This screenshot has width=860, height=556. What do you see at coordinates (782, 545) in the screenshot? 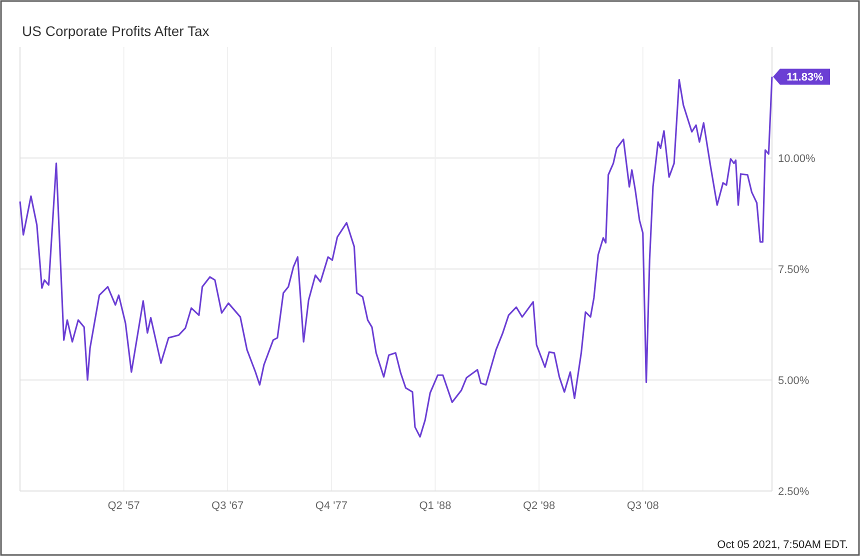
I see `text: Oct 05 2021, 7:50AM EDT.` at bounding box center [782, 545].